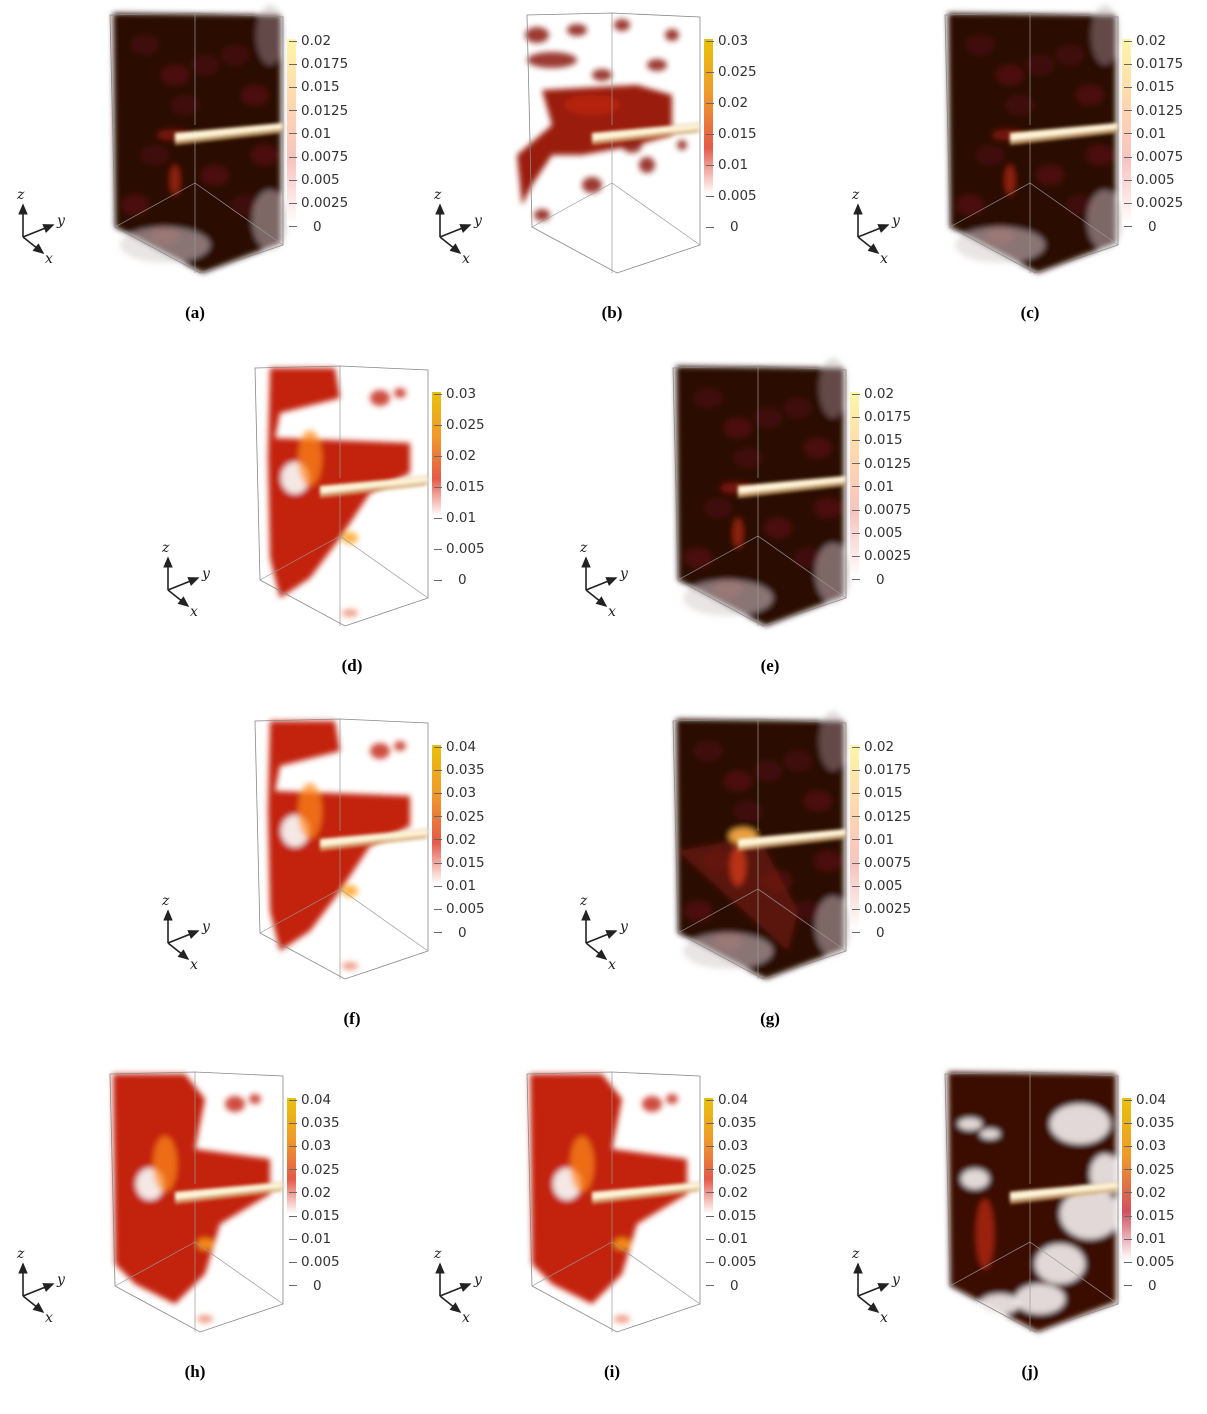 Image resolution: width=1207 pixels, height=1414 pixels. I want to click on panel-caption: (j), so click(1030, 1371).